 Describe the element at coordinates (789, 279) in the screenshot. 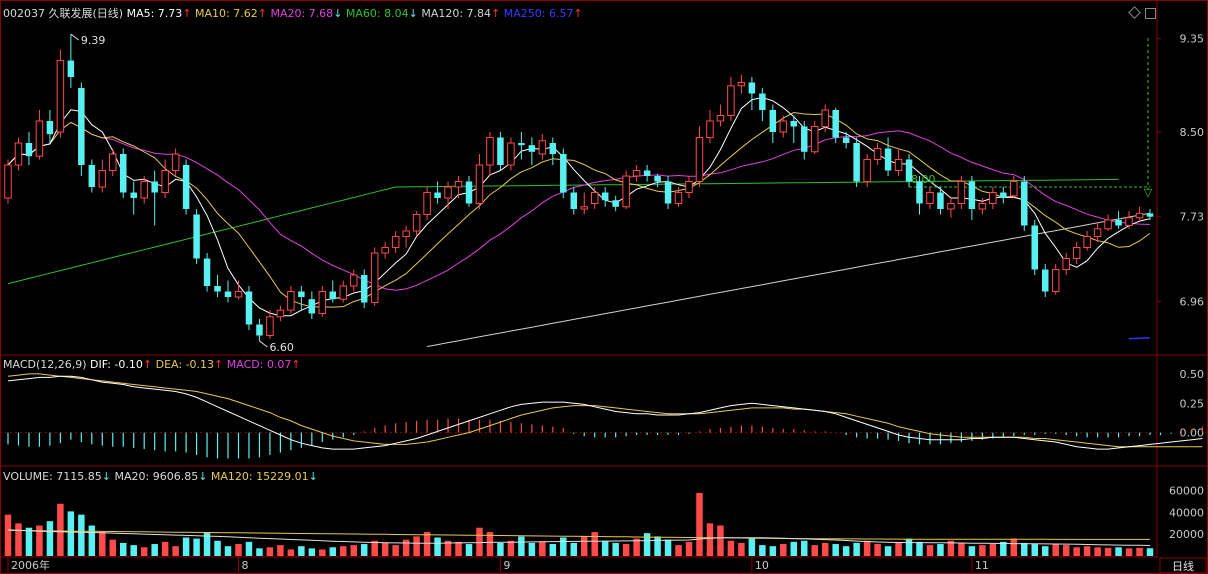

I see `ma120-line` at that location.